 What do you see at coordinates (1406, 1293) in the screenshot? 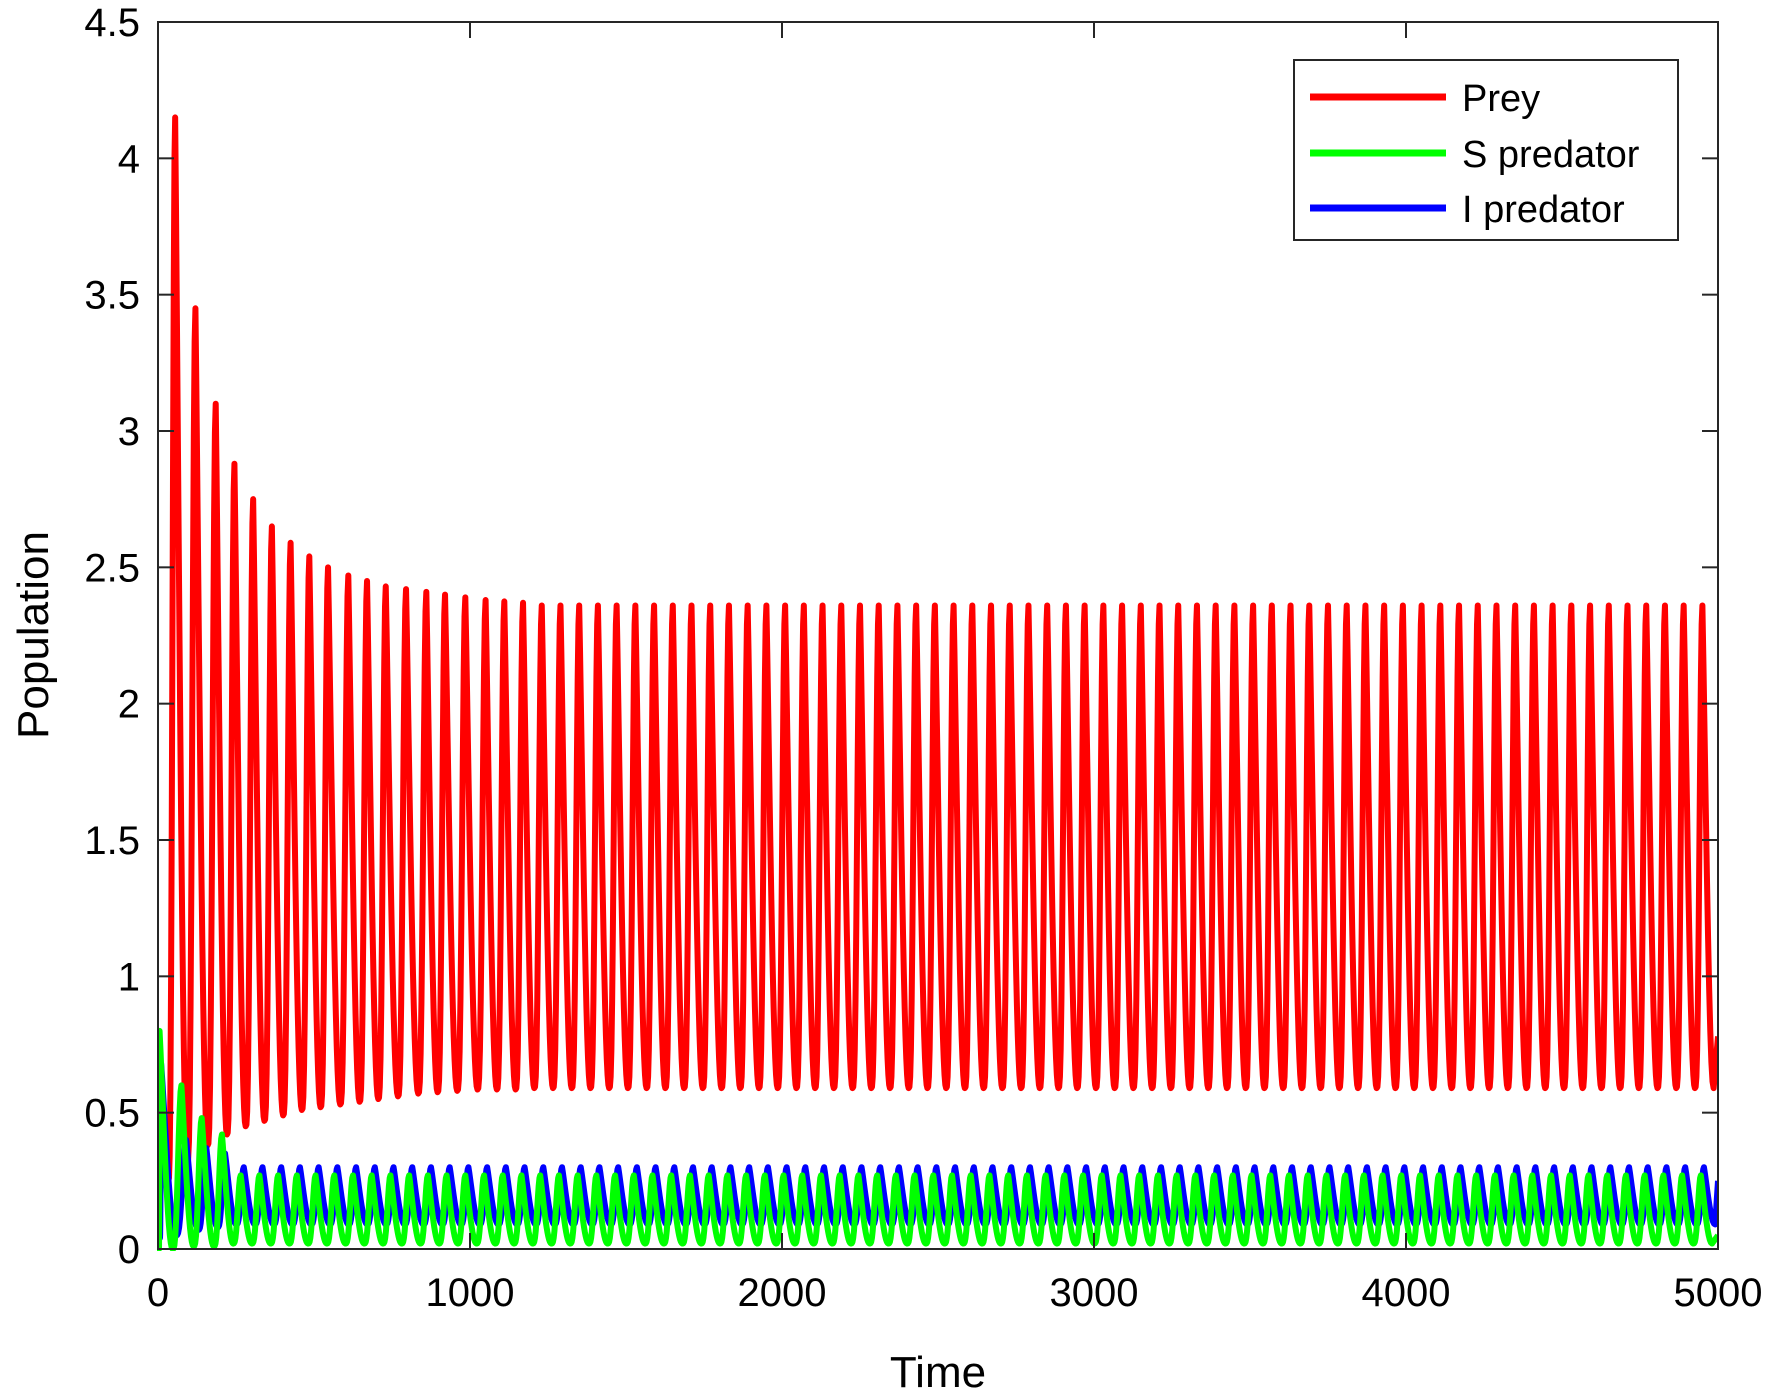
I see `x-tick-label: 4000` at bounding box center [1406, 1293].